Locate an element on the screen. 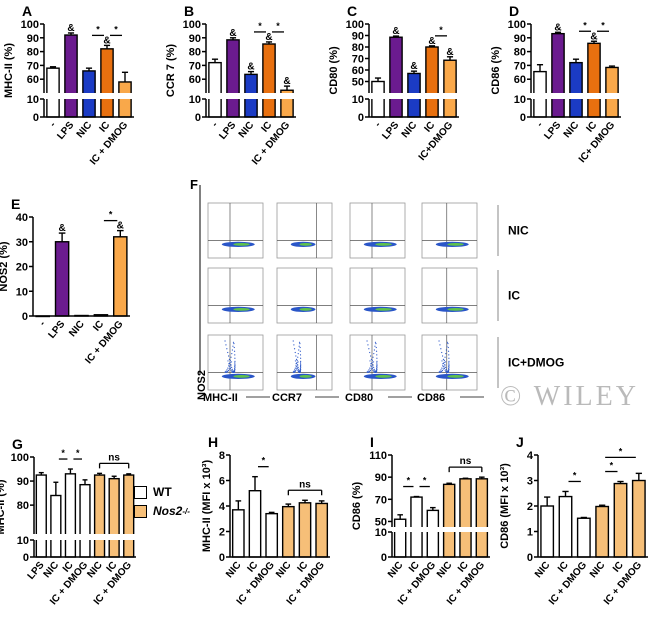  x-tick-label: - is located at coordinates (215, 125).